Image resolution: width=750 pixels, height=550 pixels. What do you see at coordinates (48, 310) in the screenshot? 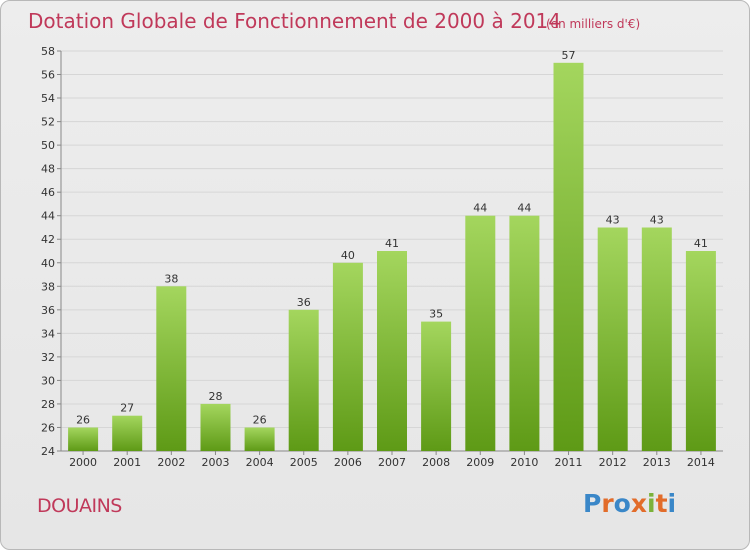
I see `y-tick-label: 36` at bounding box center [48, 310].